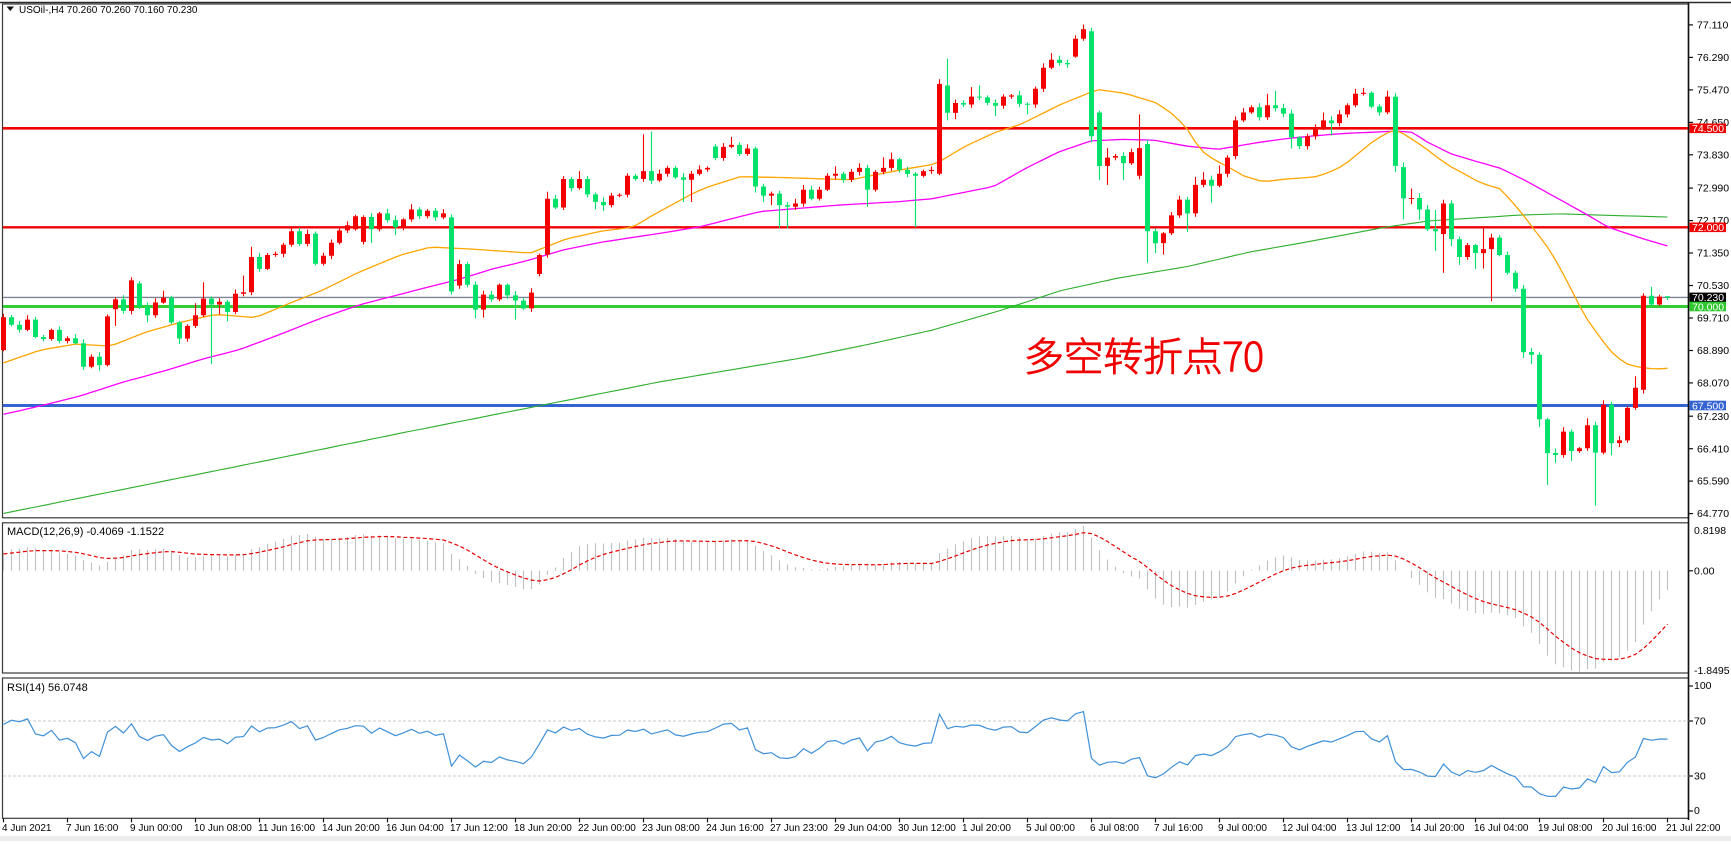 The image size is (1731, 846). Describe the element at coordinates (223, 828) in the screenshot. I see `svg-text: 10 Jun 08:00` at that location.